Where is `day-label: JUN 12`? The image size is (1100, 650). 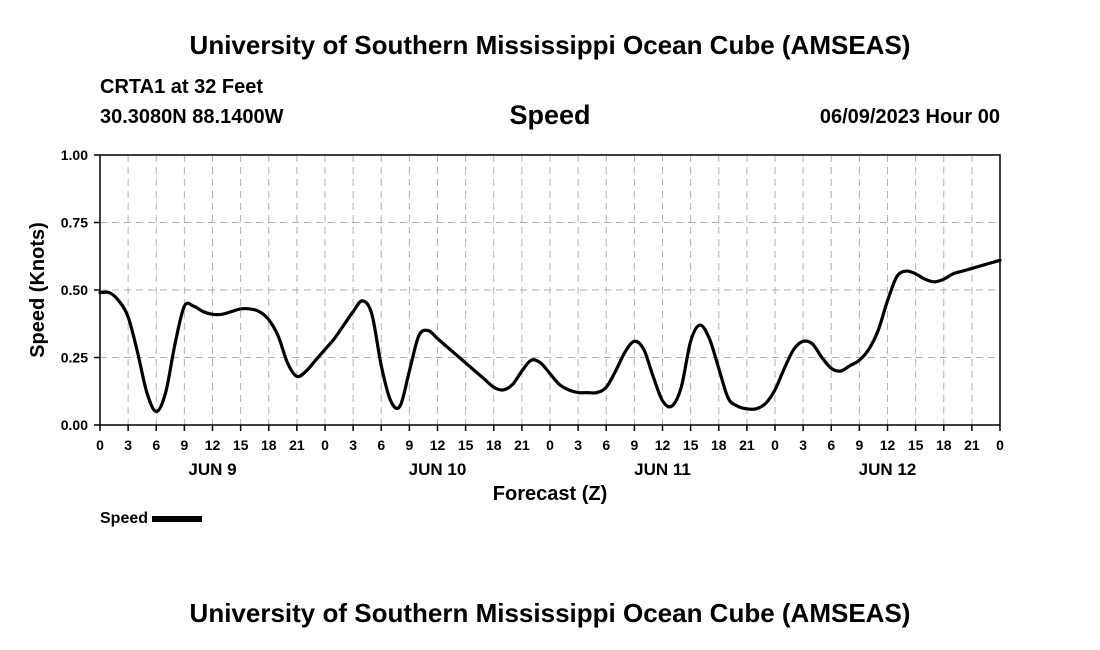
day-label: JUN 12 is located at coordinates (888, 469).